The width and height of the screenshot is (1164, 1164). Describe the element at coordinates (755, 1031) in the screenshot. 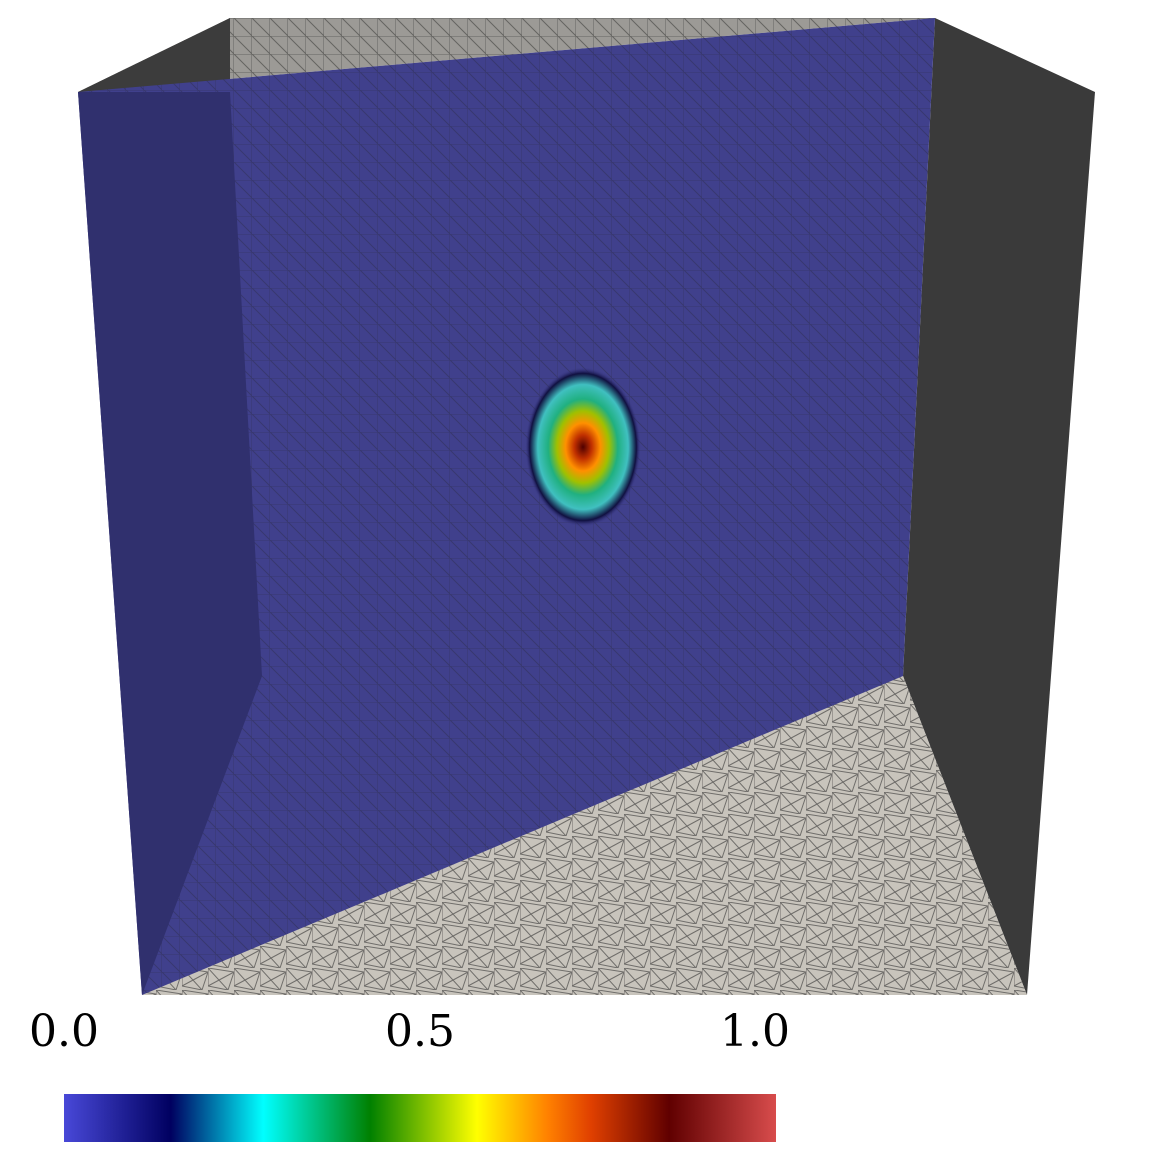

I see `colorbar-tick-label: 1.0` at that location.